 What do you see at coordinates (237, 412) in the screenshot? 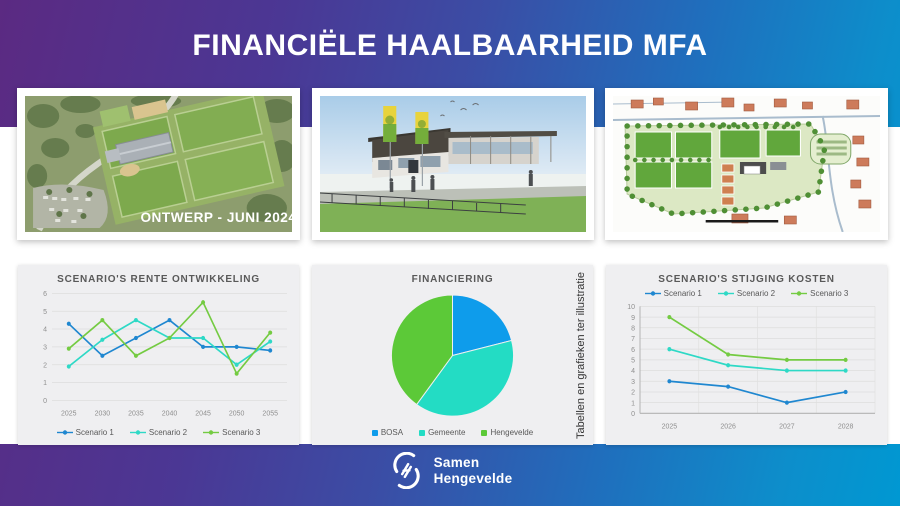
I see `svg-text: 2050` at bounding box center [237, 412].